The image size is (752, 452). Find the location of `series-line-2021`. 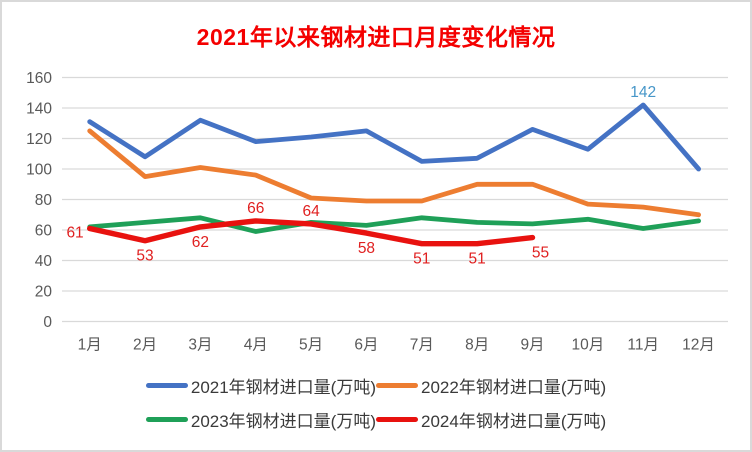

series-line-2021 is located at coordinates (394, 137).